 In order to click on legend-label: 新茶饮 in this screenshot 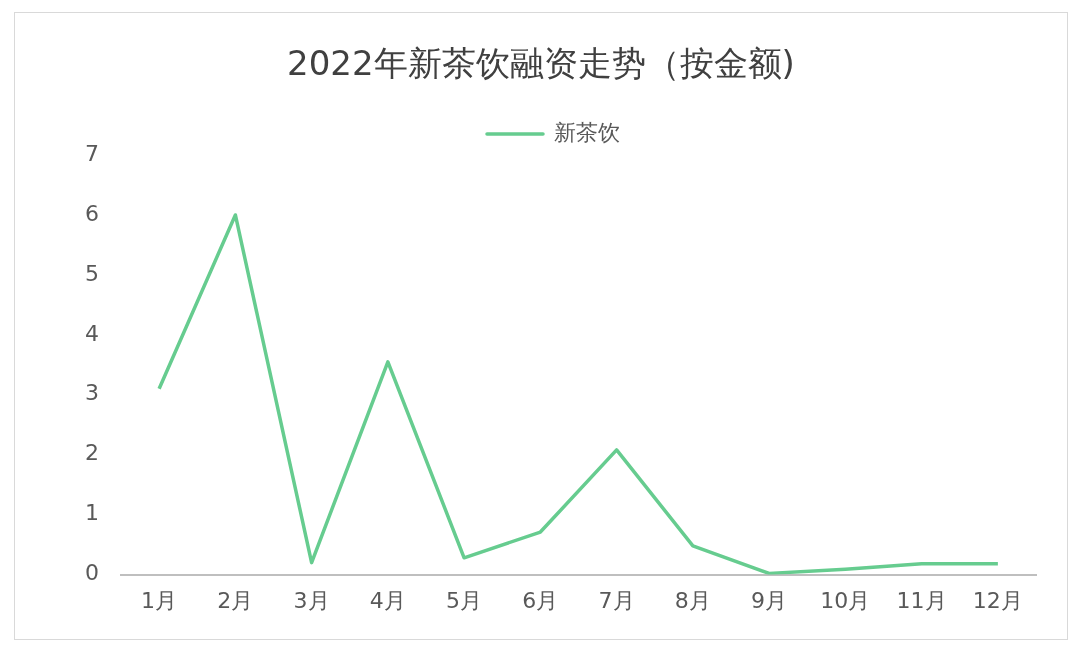, I will do `click(587, 132)`.